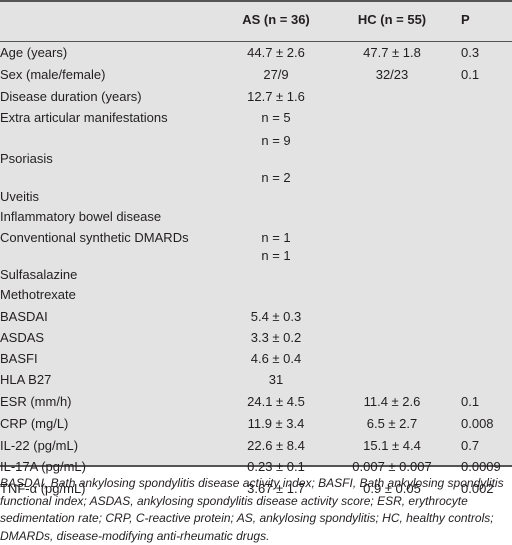 The width and height of the screenshot is (512, 545). I want to click on cell-as: 24.1 ± 4.5, so click(276, 401).